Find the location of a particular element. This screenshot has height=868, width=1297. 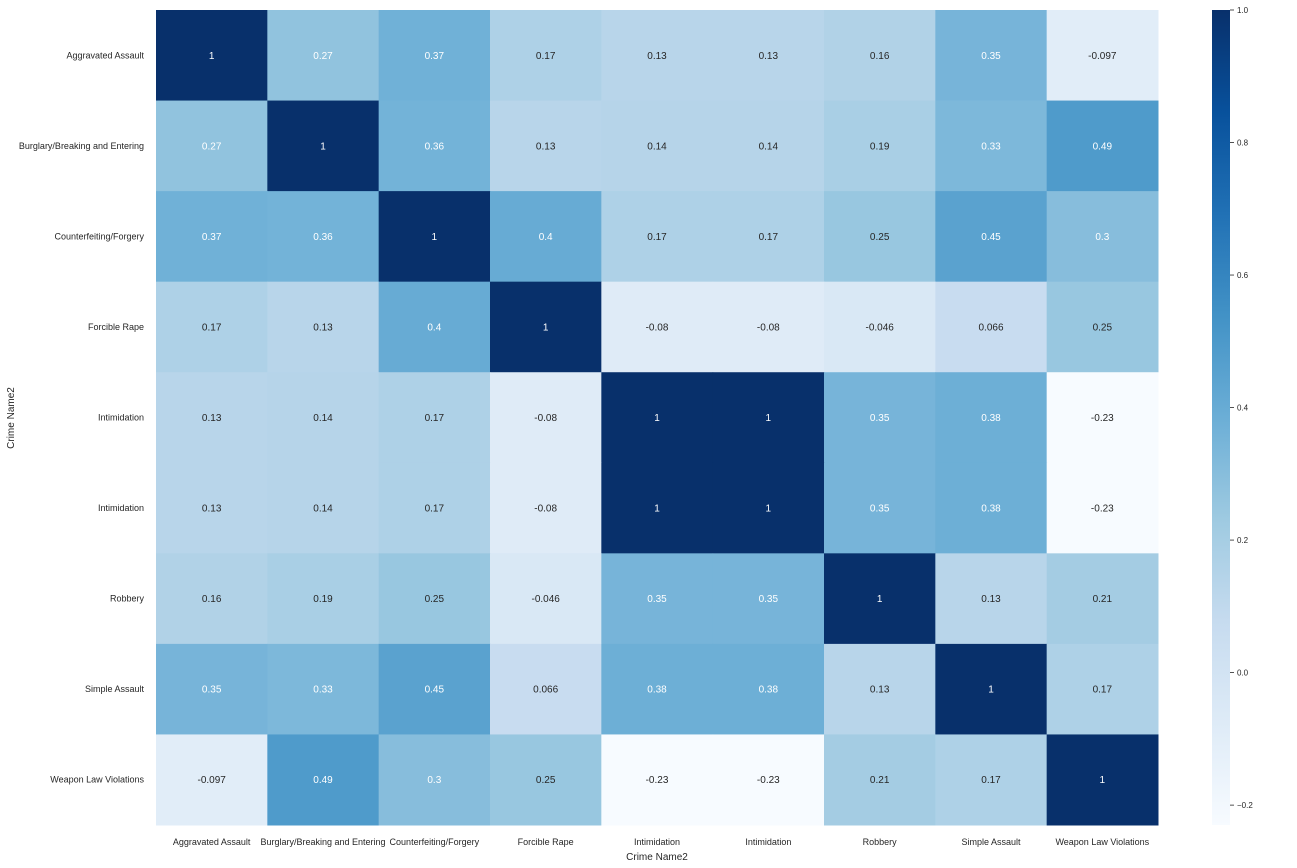

colorbar-tick-label: 0.4 is located at coordinates (1243, 408).